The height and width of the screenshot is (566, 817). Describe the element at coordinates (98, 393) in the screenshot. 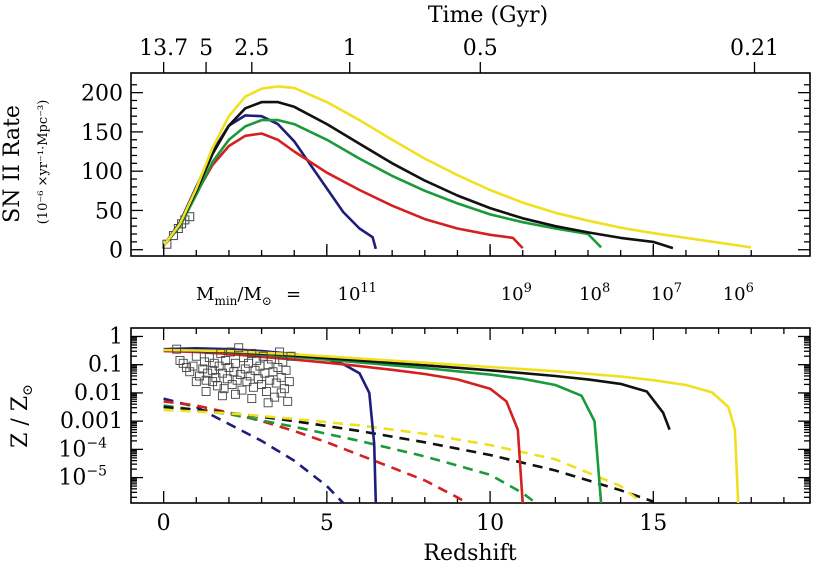

I see `log-y-tick-label: 0.01` at that location.